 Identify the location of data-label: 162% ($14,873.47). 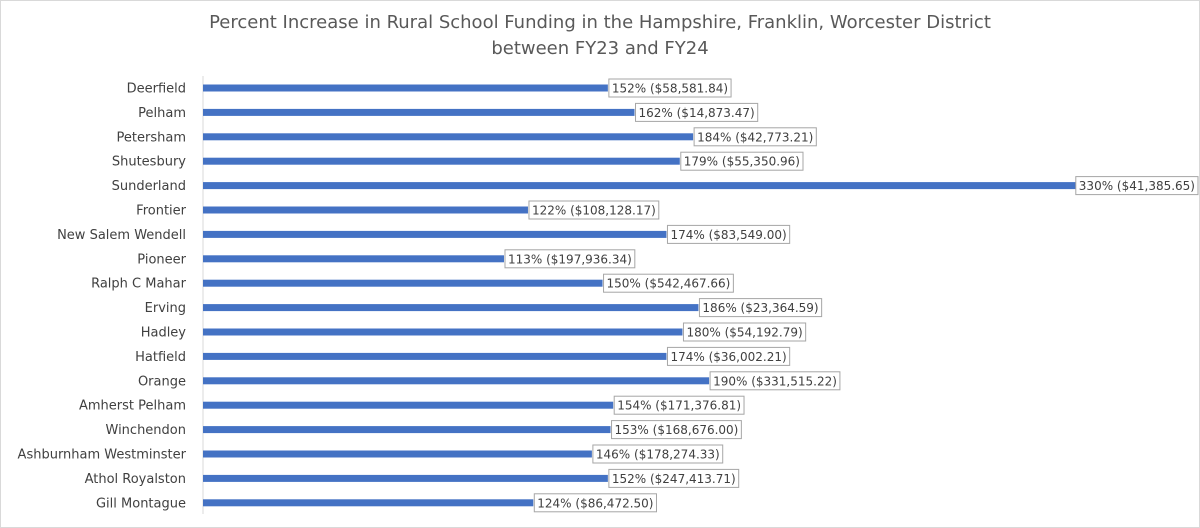
(697, 113).